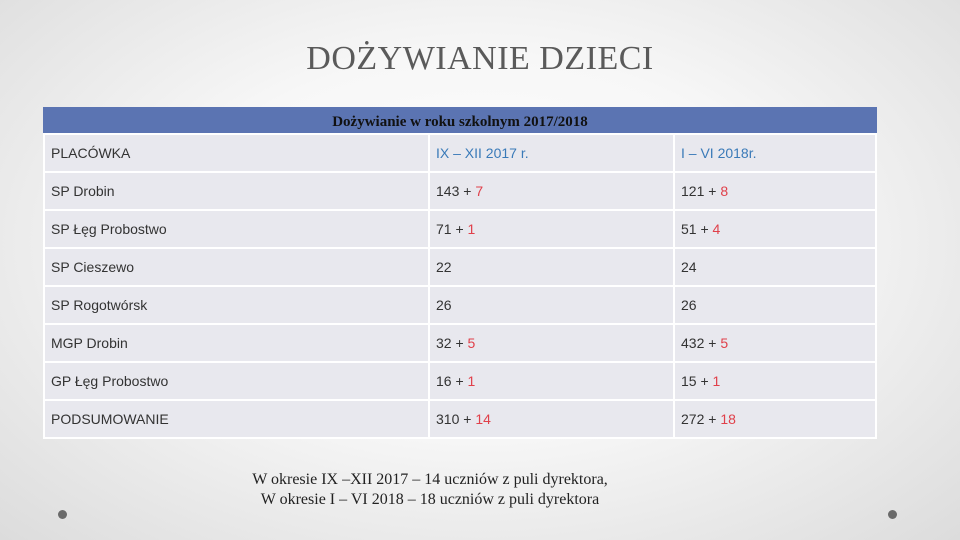 This screenshot has height=540, width=960. What do you see at coordinates (444, 343) in the screenshot?
I see `base-count: 32` at bounding box center [444, 343].